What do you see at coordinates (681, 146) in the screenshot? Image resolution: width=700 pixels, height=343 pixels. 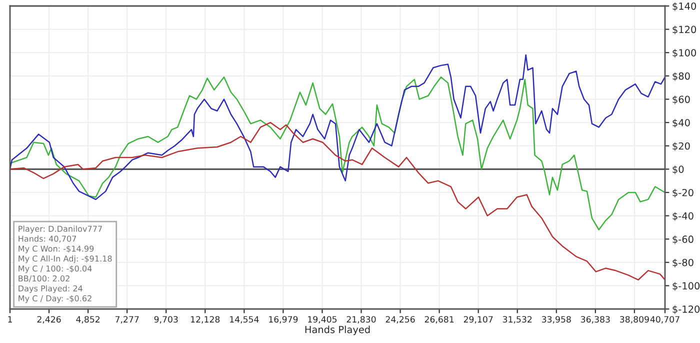 I see `y-tick-label: $20` at bounding box center [681, 146].